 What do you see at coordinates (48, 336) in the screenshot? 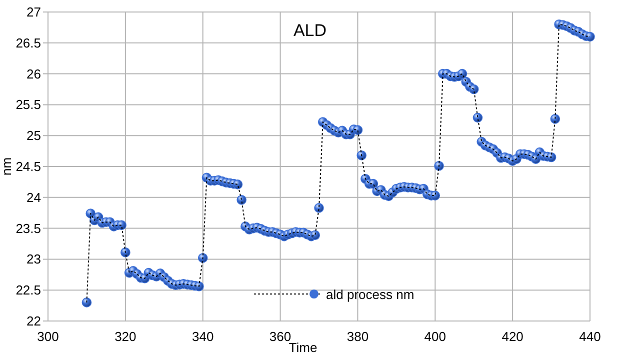
I see `x-tick-label: 300` at bounding box center [48, 336].